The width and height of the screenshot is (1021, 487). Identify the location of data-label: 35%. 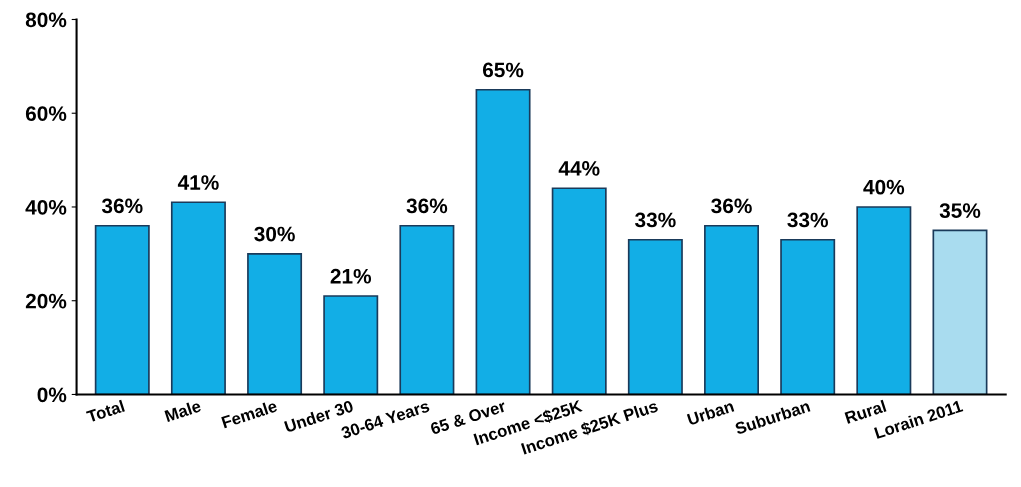
(960, 210).